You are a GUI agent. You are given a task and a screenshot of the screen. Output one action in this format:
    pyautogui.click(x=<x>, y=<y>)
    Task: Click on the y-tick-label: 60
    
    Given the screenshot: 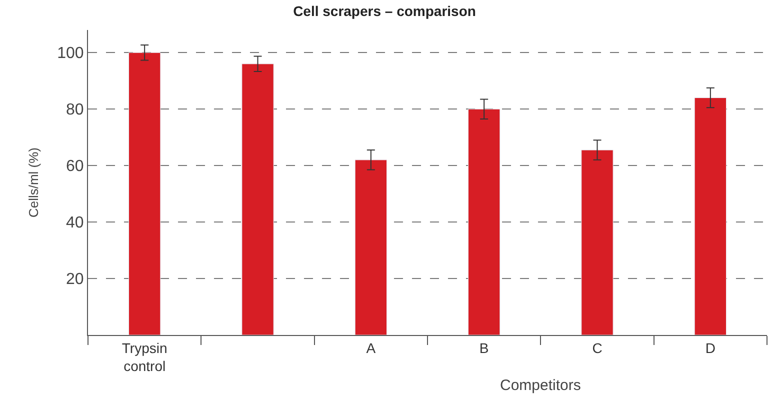 What is the action you would take?
    pyautogui.click(x=75, y=167)
    